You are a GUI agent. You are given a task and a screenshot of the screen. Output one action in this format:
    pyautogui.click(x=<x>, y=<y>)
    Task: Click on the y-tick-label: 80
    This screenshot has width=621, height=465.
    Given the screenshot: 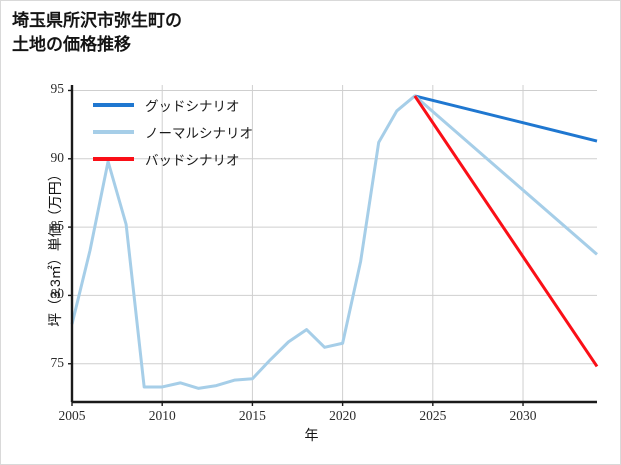 What is the action you would take?
    pyautogui.click(x=57, y=294)
    